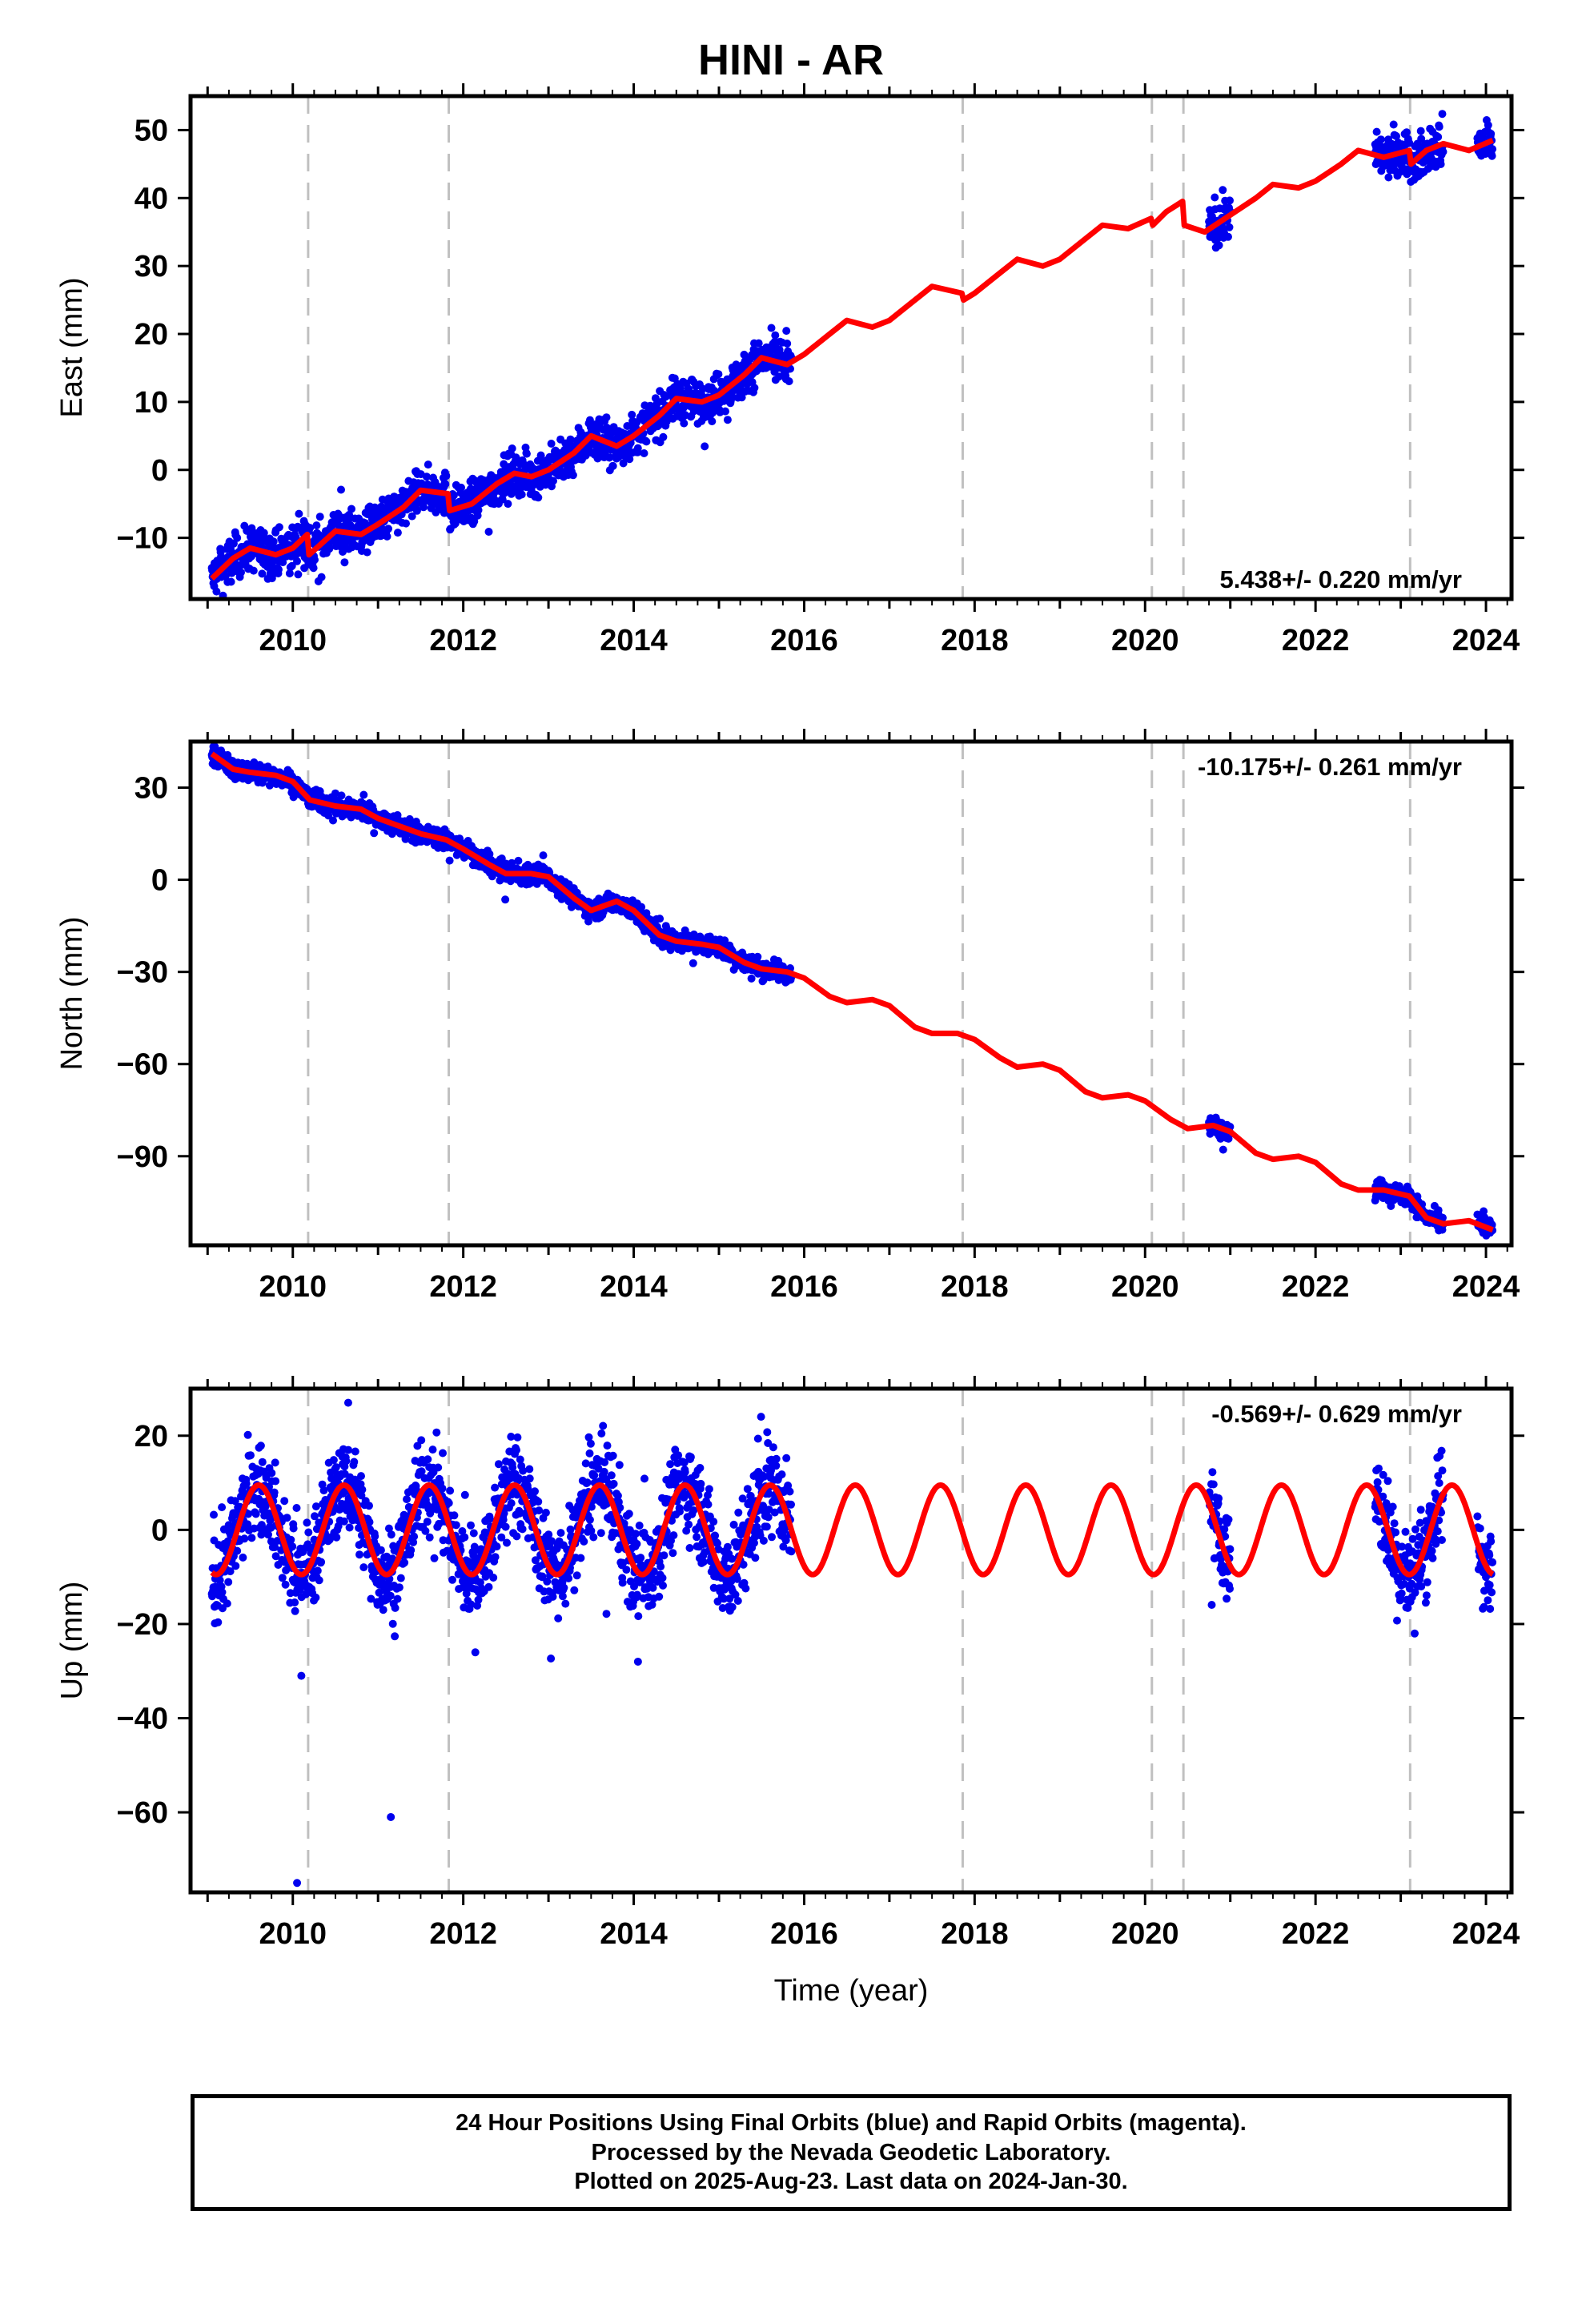 The image size is (1582, 2324). I want to click on x-tick-label: 2020, so click(1145, 1287).